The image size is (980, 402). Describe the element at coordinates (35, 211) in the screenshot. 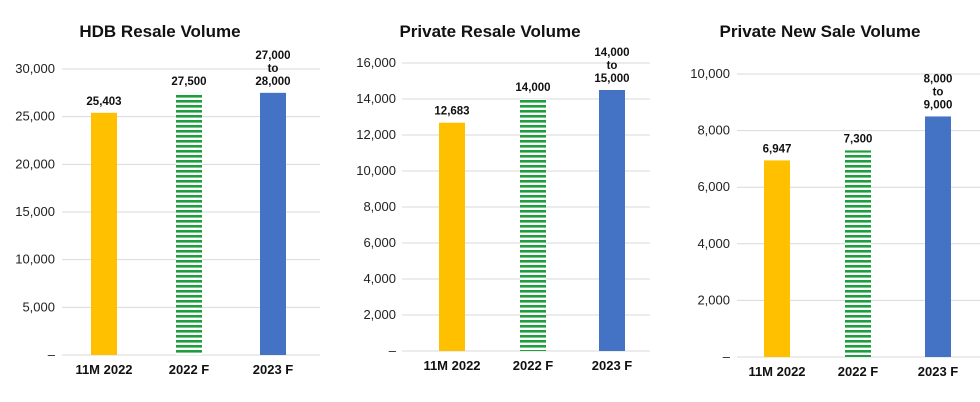

I see `y-tick-label: 15,000` at that location.